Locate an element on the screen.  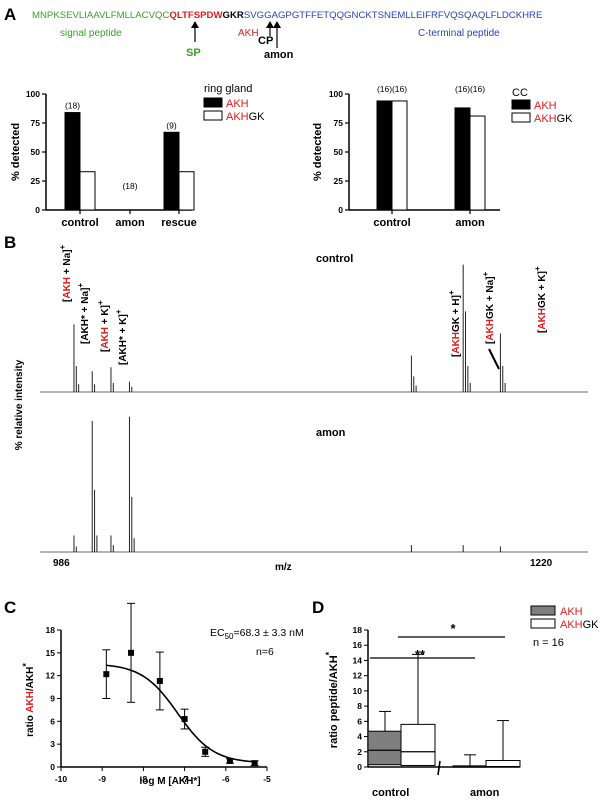
c-x-tick-label: -7 is located at coordinates (185, 779).